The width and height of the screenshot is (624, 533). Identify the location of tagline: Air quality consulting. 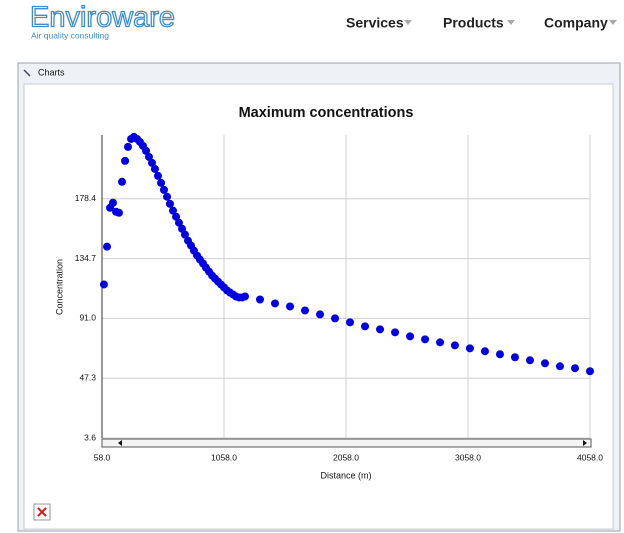
(70, 35).